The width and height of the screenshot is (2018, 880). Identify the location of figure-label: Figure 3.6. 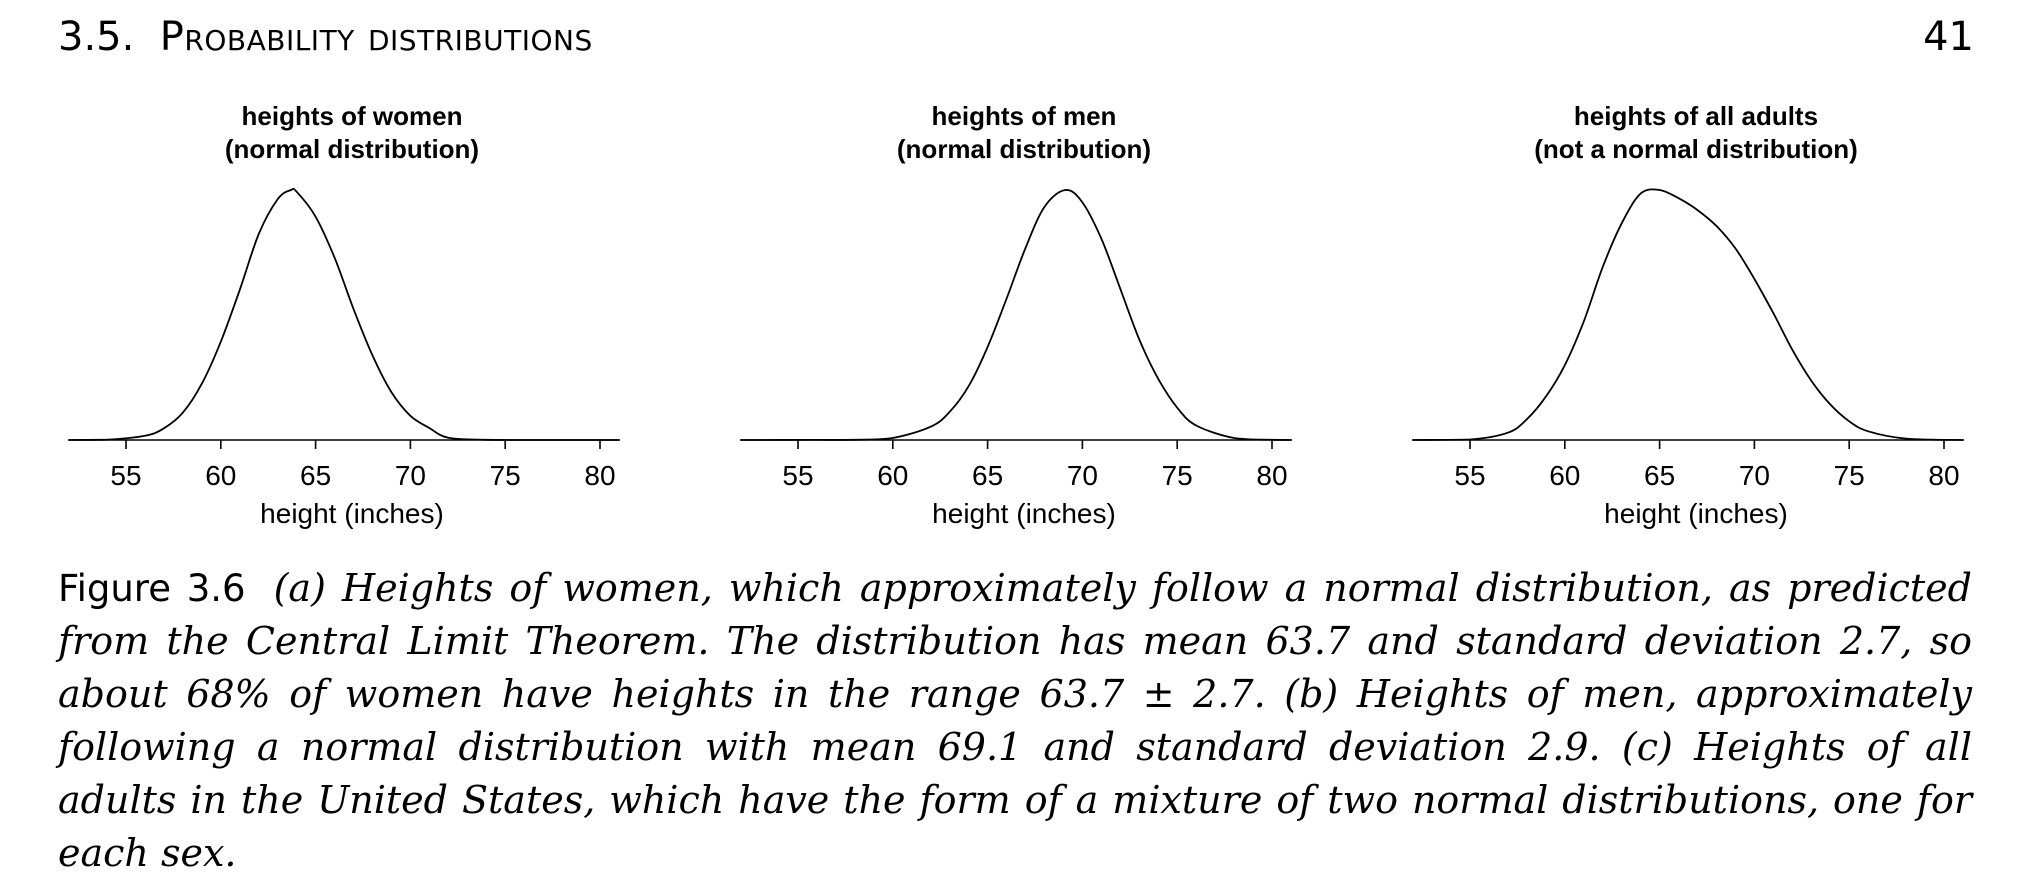
(152, 588).